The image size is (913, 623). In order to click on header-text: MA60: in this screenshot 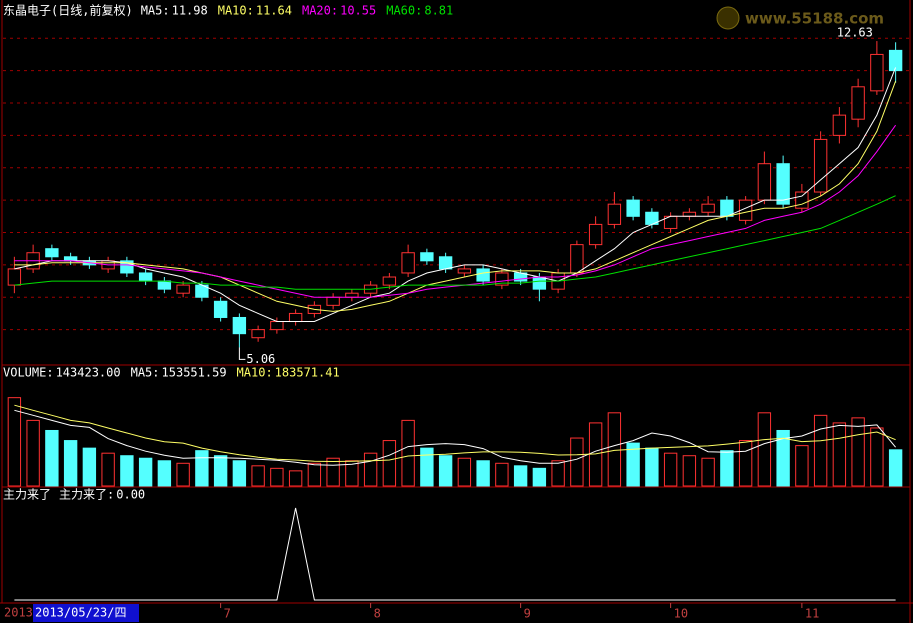, I will do `click(404, 11)`.